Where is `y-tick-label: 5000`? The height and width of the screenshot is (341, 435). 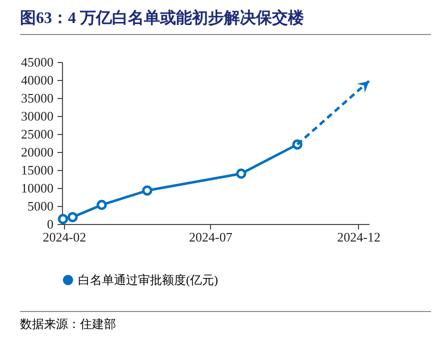 y-tick-label: 5000 is located at coordinates (41, 206).